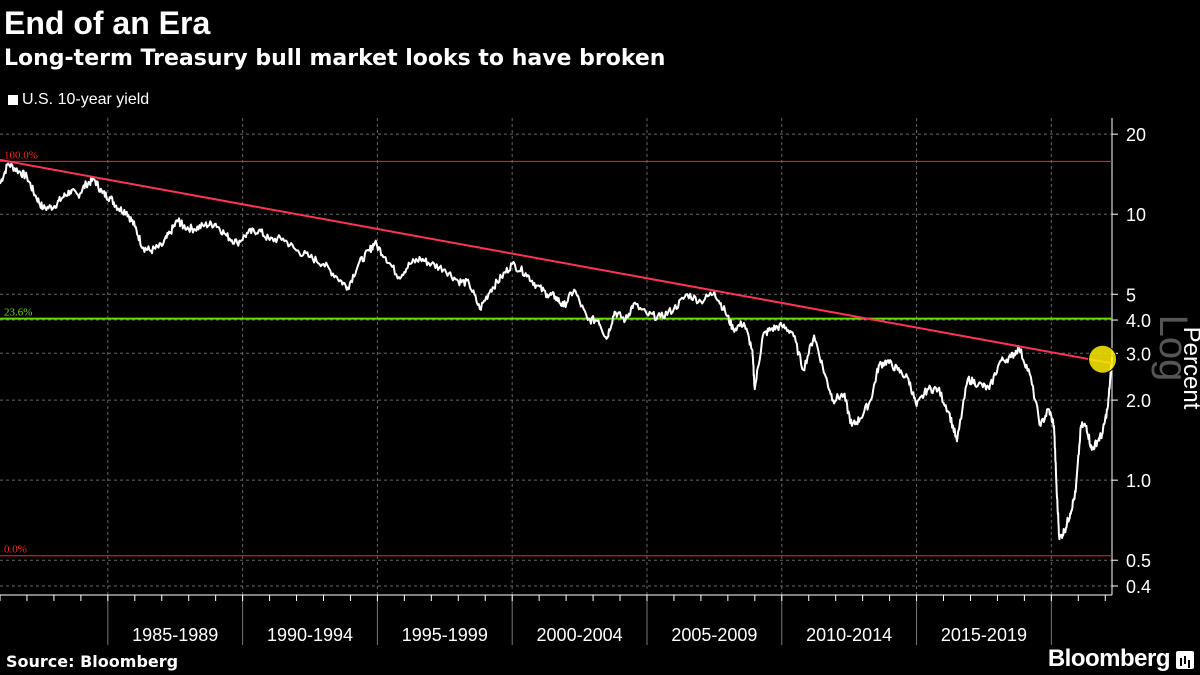  What do you see at coordinates (1138, 481) in the screenshot?
I see `y-tick-label: 1.0` at bounding box center [1138, 481].